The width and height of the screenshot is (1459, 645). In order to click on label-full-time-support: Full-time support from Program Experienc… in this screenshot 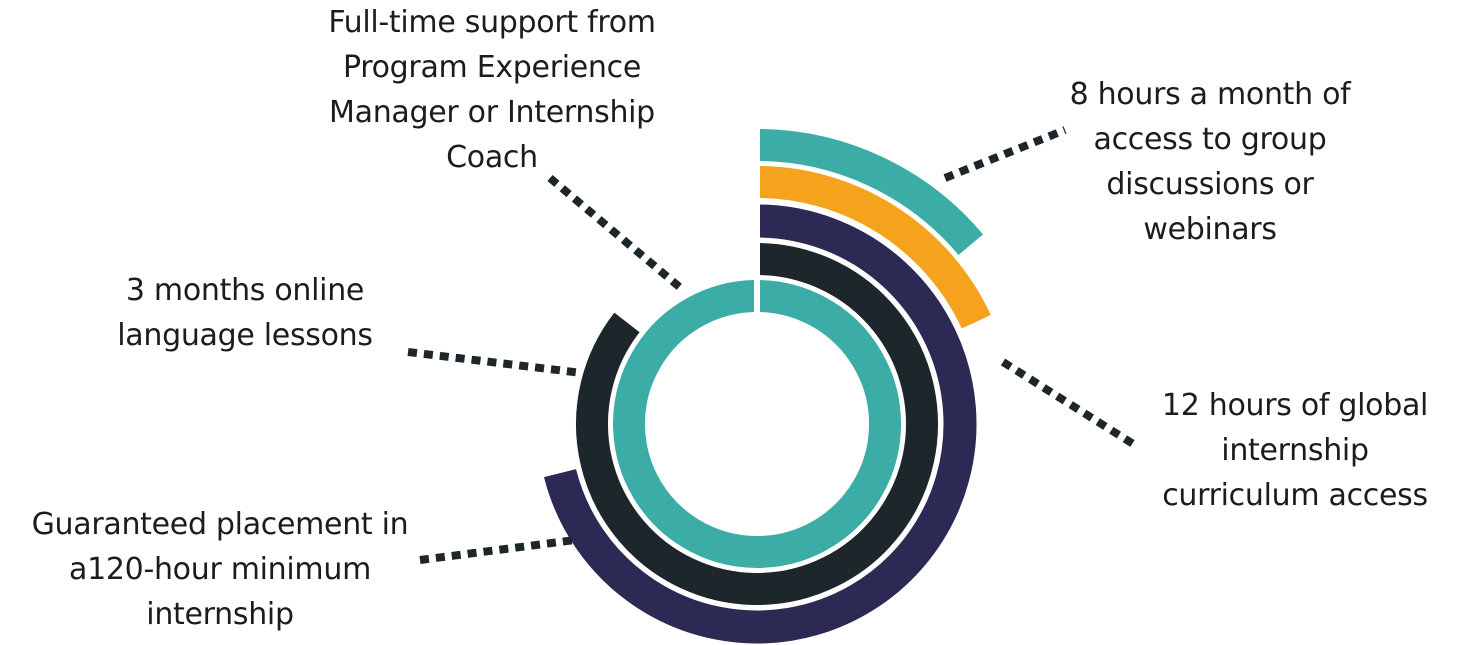, I will do `click(492, 90)`.